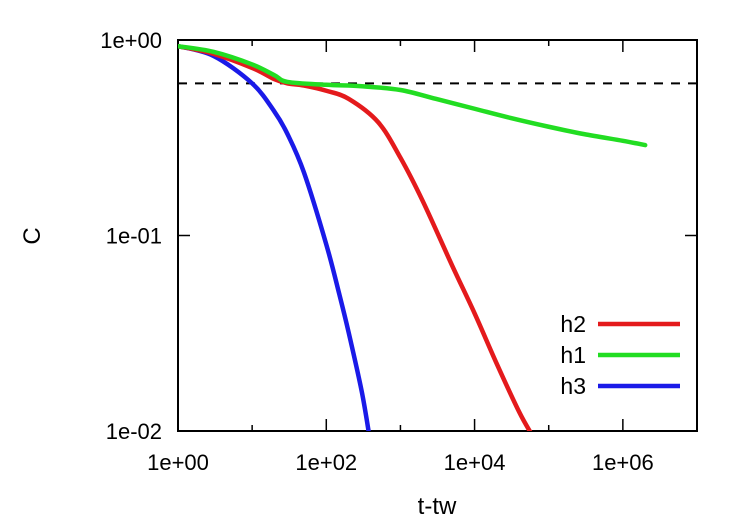  Describe the element at coordinates (573, 386) in the screenshot. I see `legend-label-h3: h3` at that location.